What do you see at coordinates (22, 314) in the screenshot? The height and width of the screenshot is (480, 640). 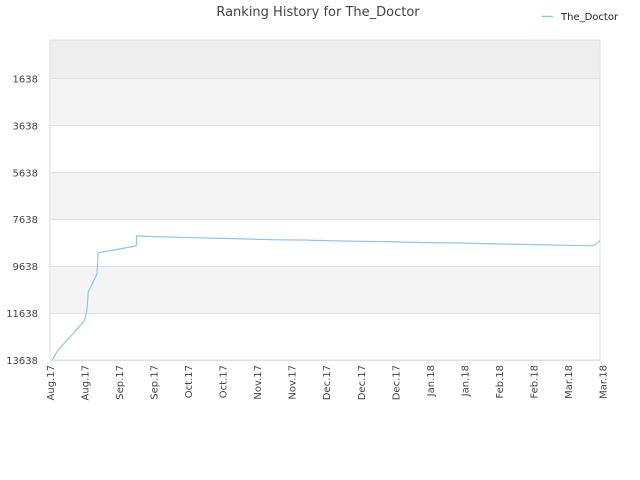 I see `y-tick-label: 11638` at bounding box center [22, 314].